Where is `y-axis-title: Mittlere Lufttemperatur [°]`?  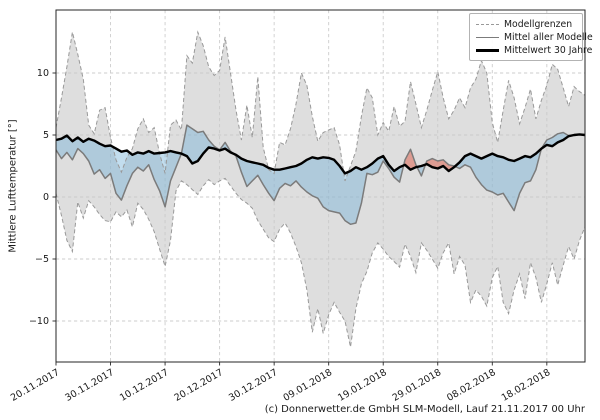 y-axis-title: Mittlere Lufttemperatur [°] is located at coordinates (13, 186).